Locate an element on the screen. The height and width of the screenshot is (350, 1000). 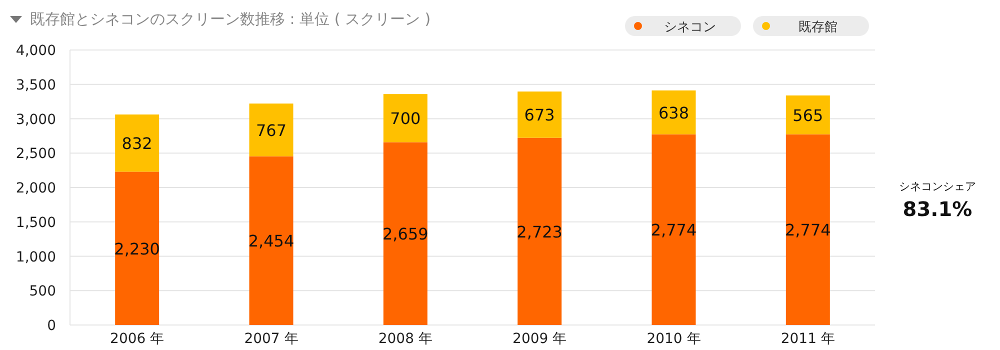
text: シネコンシェア is located at coordinates (937, 186).